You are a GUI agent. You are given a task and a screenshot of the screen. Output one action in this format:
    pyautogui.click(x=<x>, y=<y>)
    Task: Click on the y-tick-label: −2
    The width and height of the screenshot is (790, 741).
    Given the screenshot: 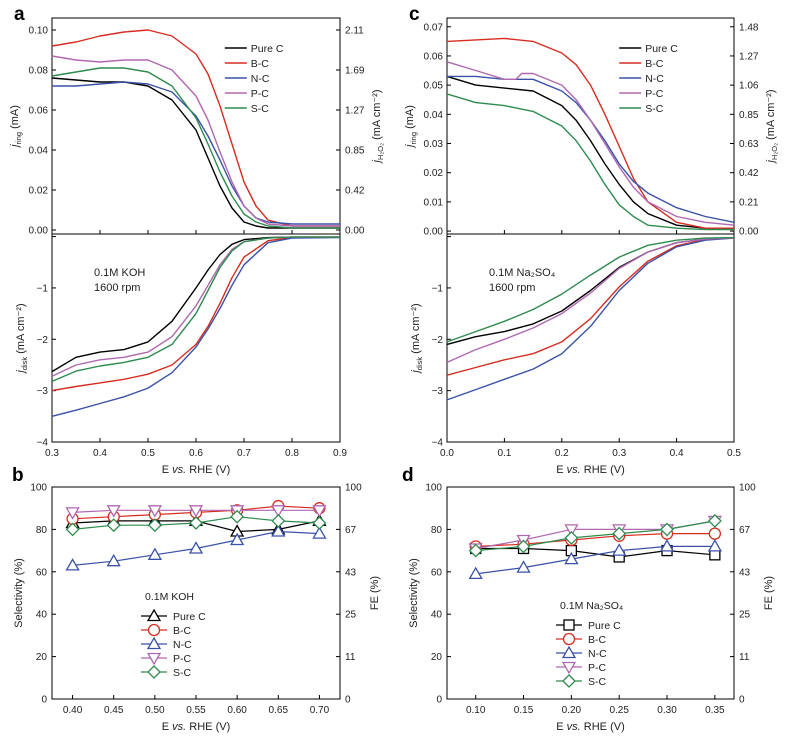 What is the action you would take?
    pyautogui.click(x=438, y=340)
    